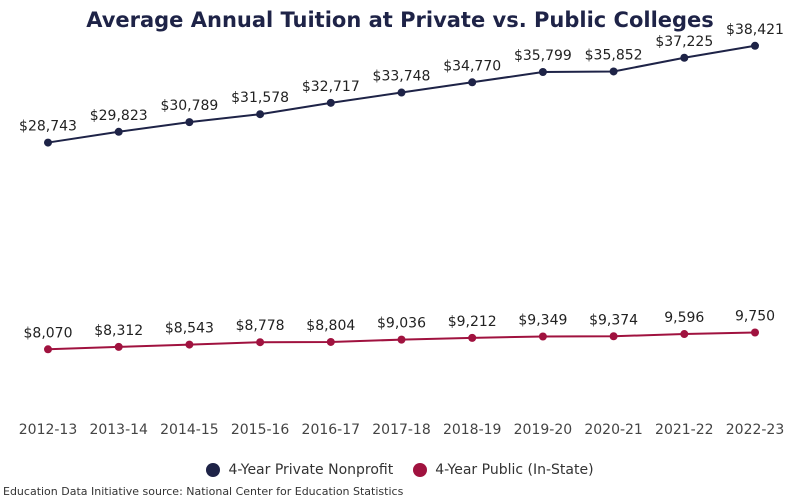  What do you see at coordinates (472, 66) in the screenshot?
I see `data-label: $34,770` at bounding box center [472, 66].